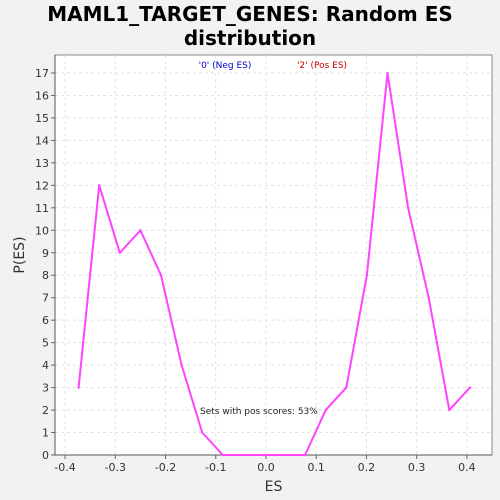  I want to click on y-tick-label: 0, so click(45, 455).